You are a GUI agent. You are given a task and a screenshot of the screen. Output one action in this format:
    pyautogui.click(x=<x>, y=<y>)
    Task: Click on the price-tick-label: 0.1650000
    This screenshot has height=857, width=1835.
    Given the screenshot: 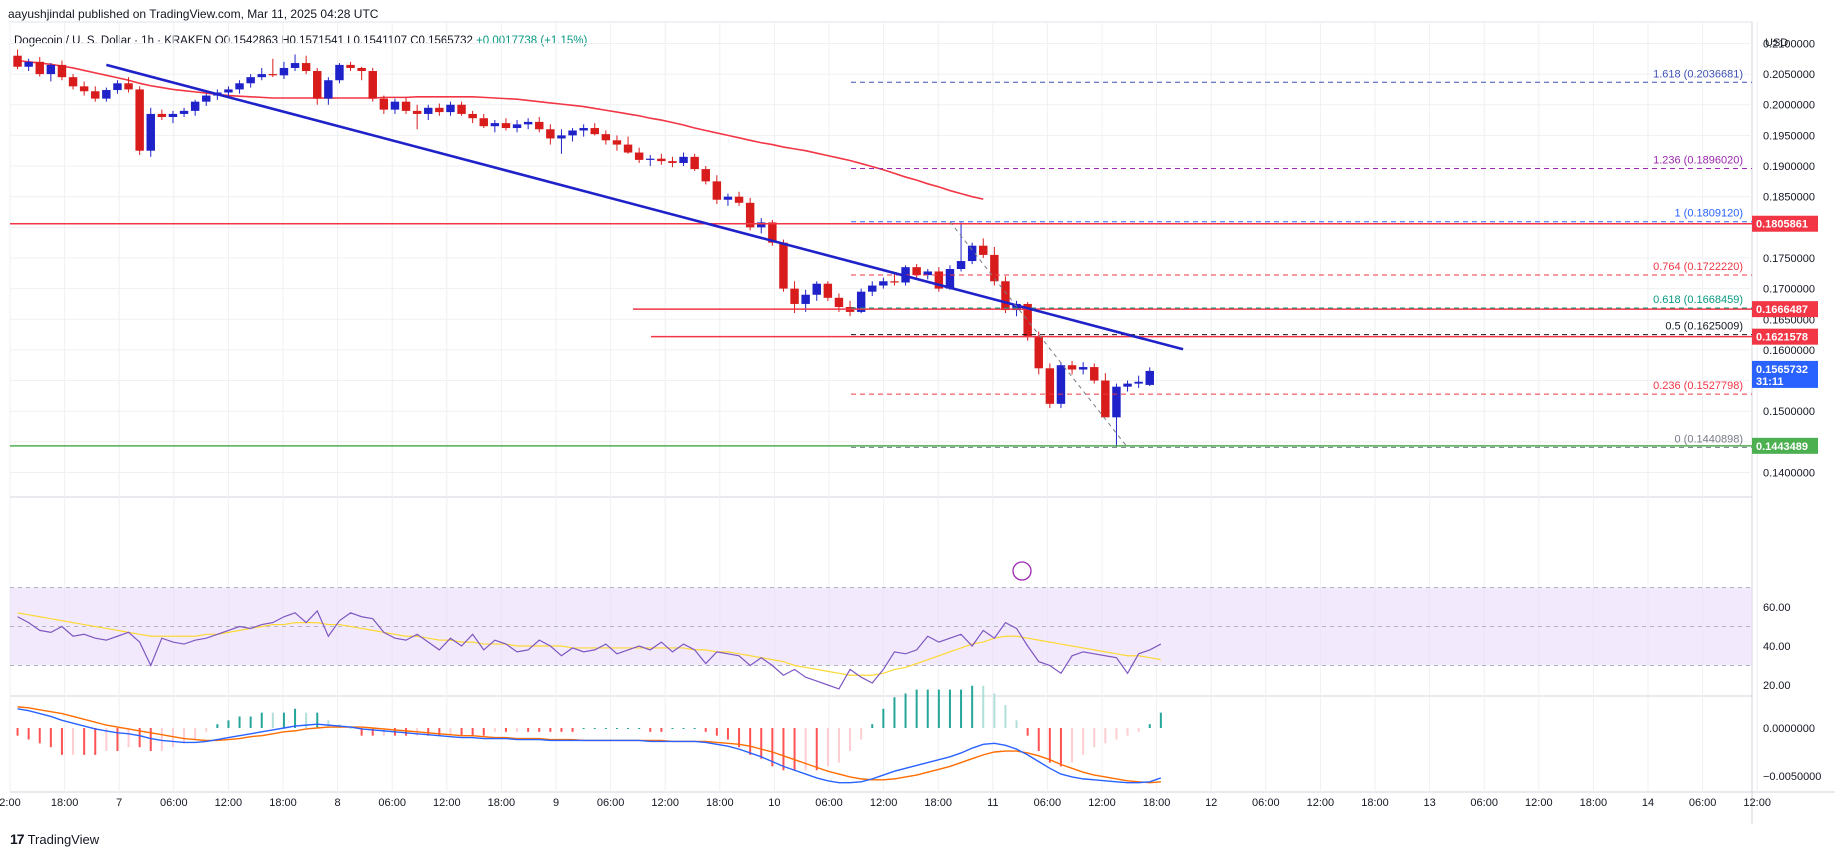 What is the action you would take?
    pyautogui.click(x=1789, y=320)
    